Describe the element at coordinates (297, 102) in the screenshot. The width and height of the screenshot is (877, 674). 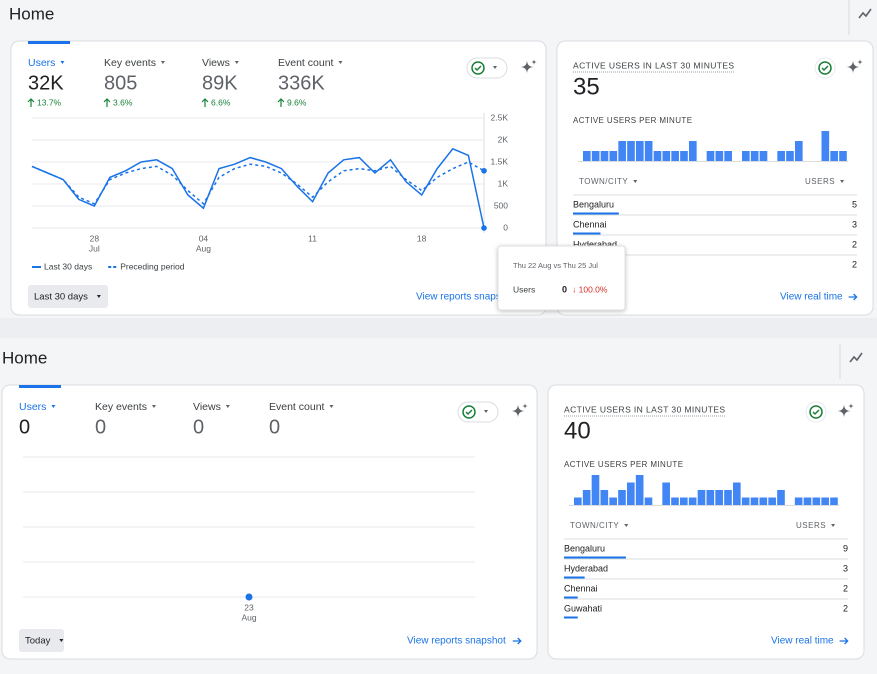
I see `metric-change: 9.6%` at that location.